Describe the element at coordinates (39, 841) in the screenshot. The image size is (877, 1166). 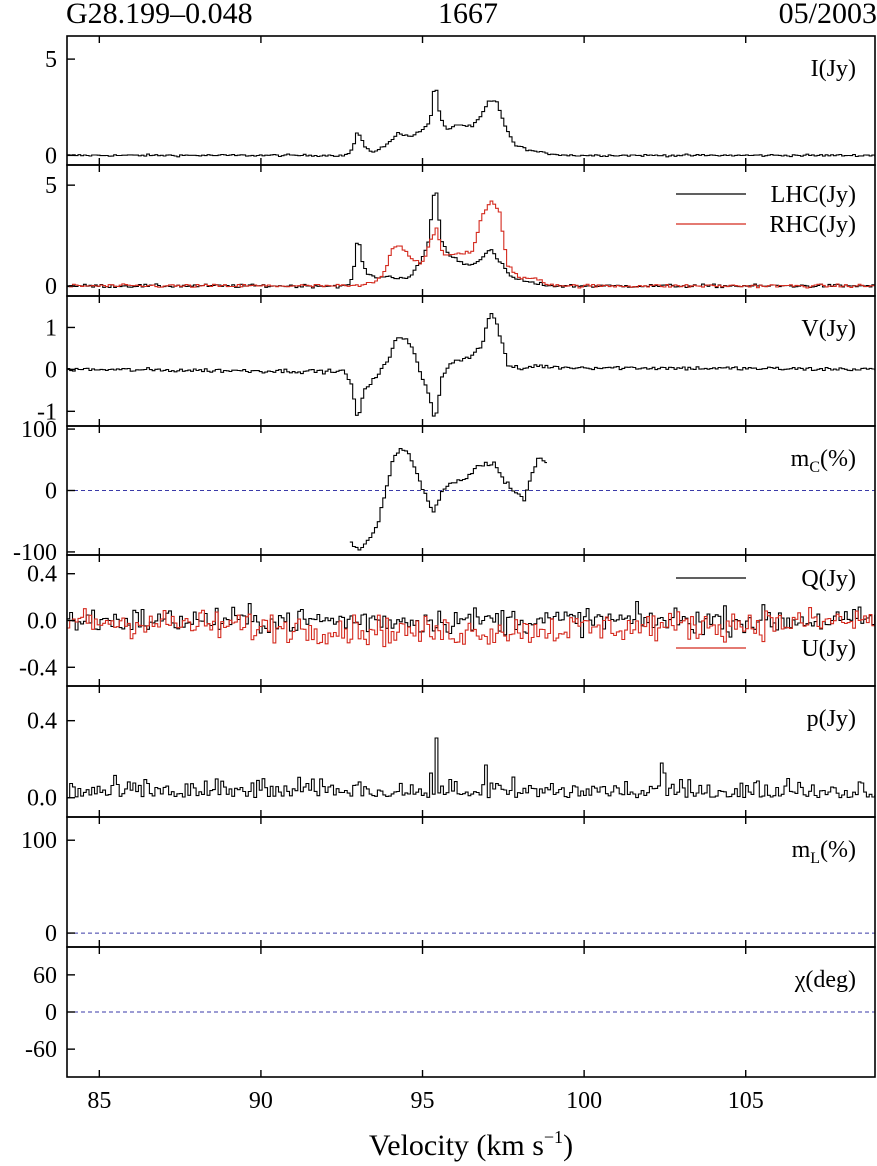
I see `ytick-label-mL-0: 100` at that location.